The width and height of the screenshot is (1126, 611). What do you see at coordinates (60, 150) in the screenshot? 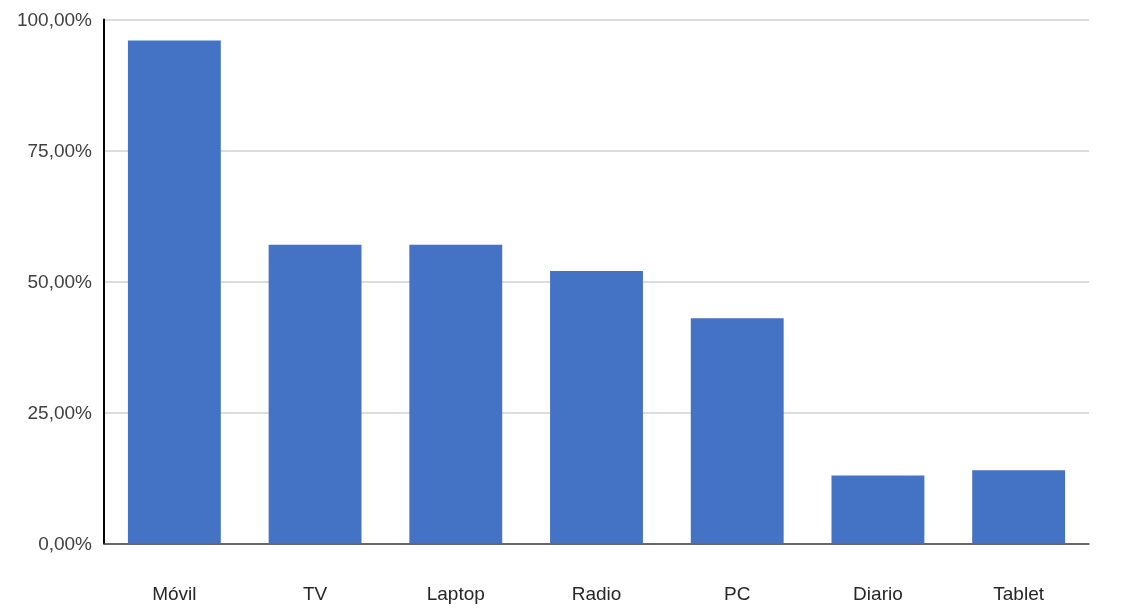
I see `y-tick-label: 75,00%` at bounding box center [60, 150].